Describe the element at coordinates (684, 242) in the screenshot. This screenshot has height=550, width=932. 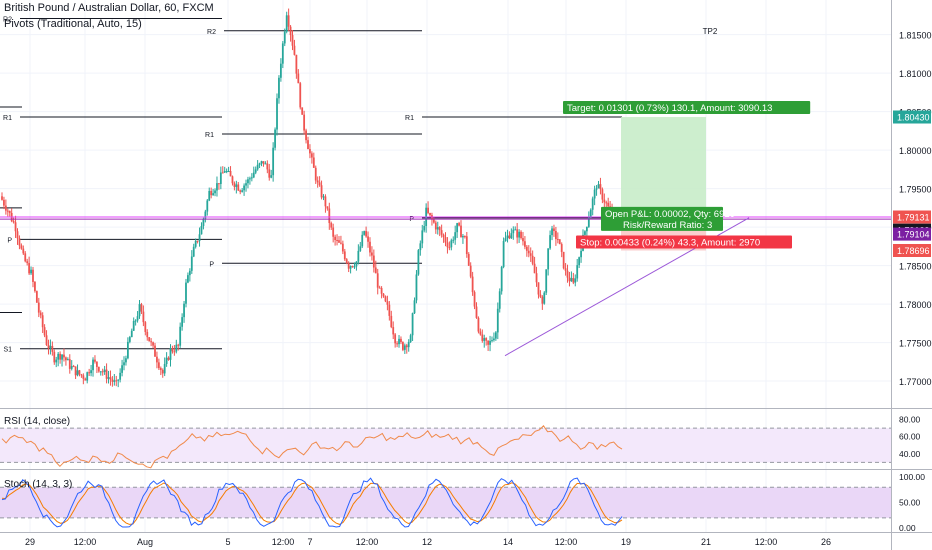
I see `stop-label-bg` at that location.